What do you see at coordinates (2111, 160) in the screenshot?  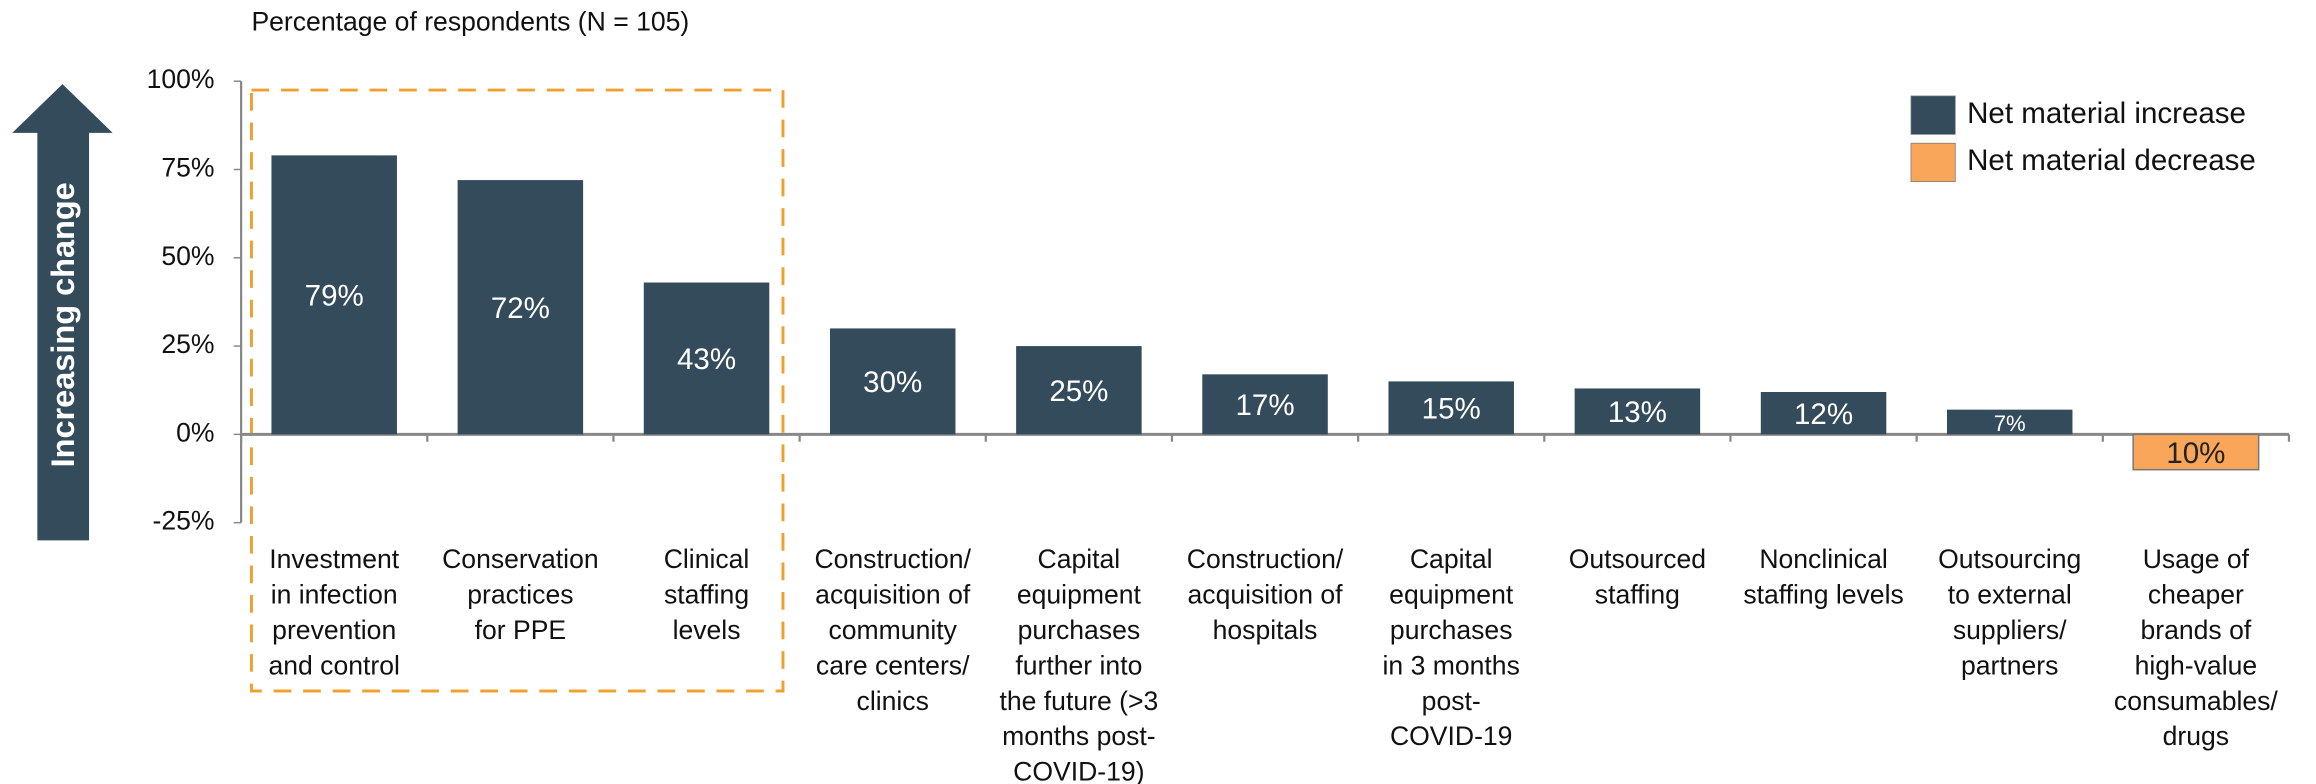 I see `legend-label: Net material decrease` at bounding box center [2111, 160].